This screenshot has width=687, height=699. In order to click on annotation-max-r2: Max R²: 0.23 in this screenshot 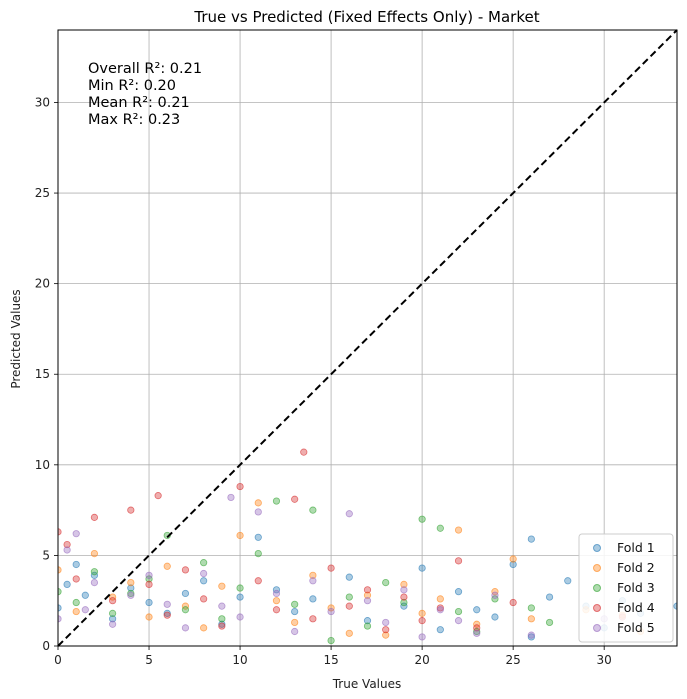, I will do `click(134, 120)`.